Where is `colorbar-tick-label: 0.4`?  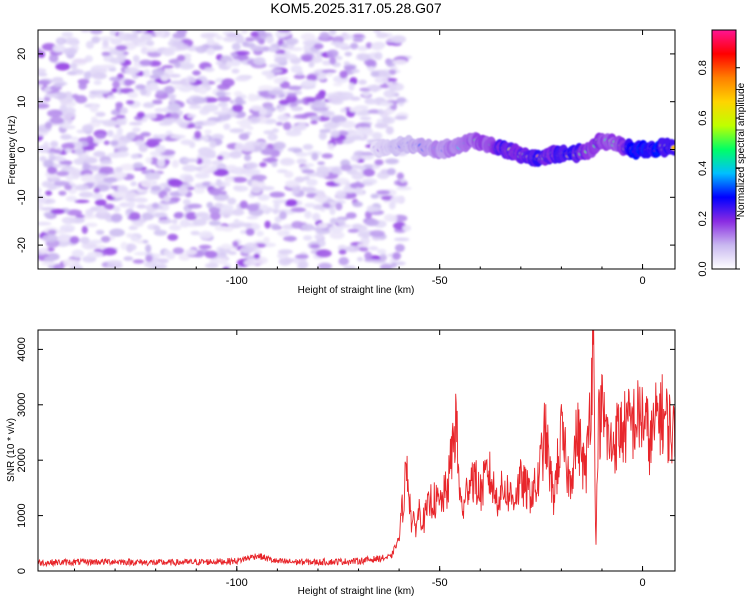 colorbar-tick-label: 0.4 is located at coordinates (703, 168).